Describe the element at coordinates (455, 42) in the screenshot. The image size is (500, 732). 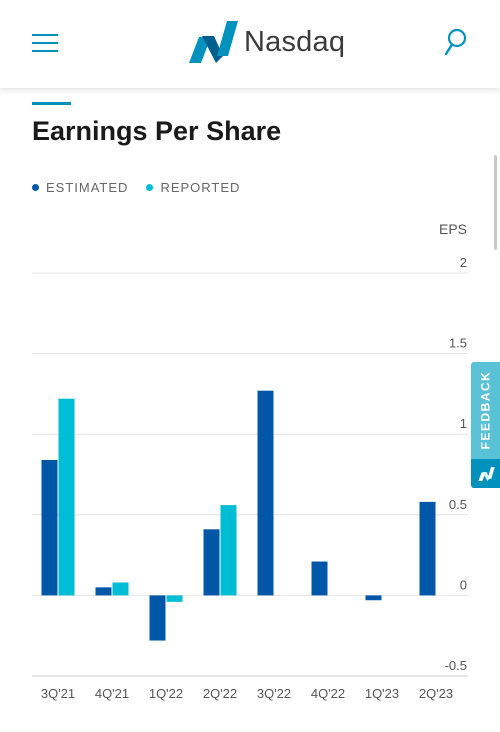
I see `search-icon` at that location.